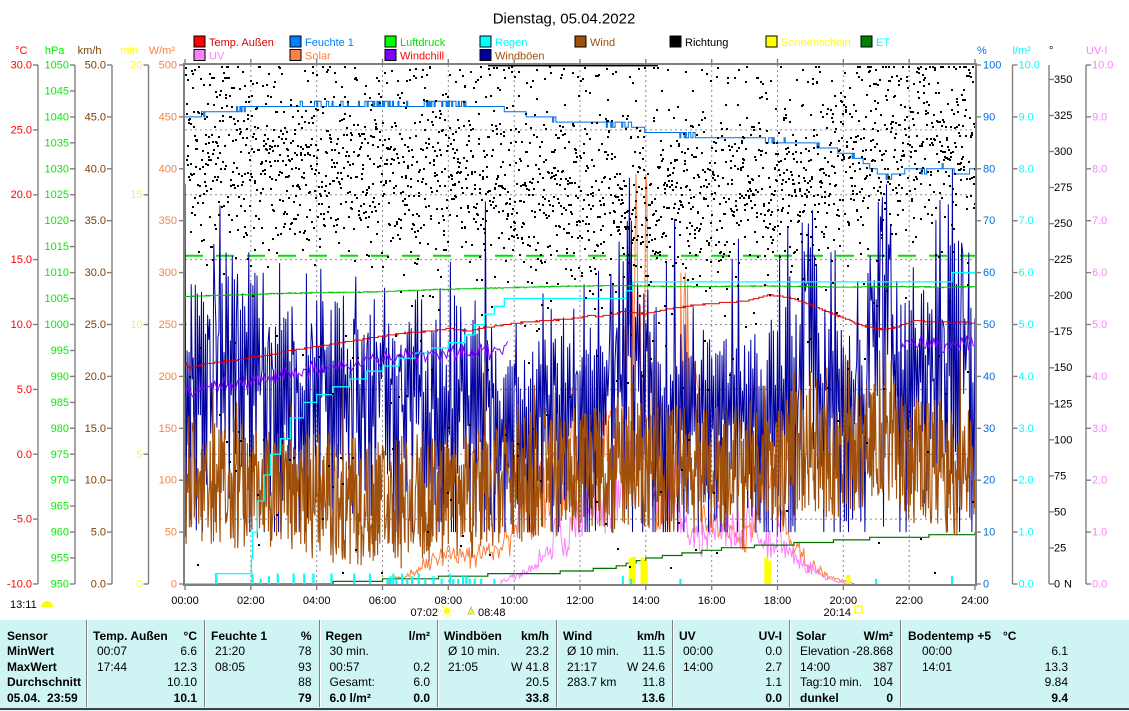  Describe the element at coordinates (989, 273) in the screenshot. I see `svg-text: 60` at that location.